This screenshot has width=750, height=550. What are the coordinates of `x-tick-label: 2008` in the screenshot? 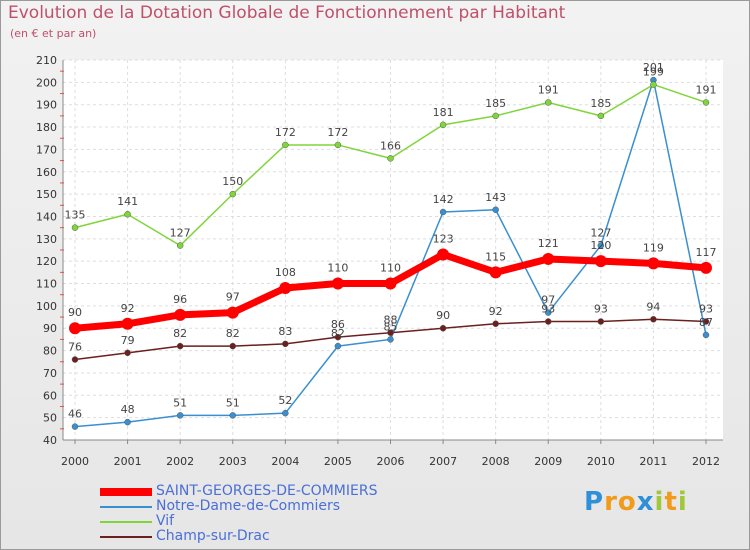 It's located at (496, 461).